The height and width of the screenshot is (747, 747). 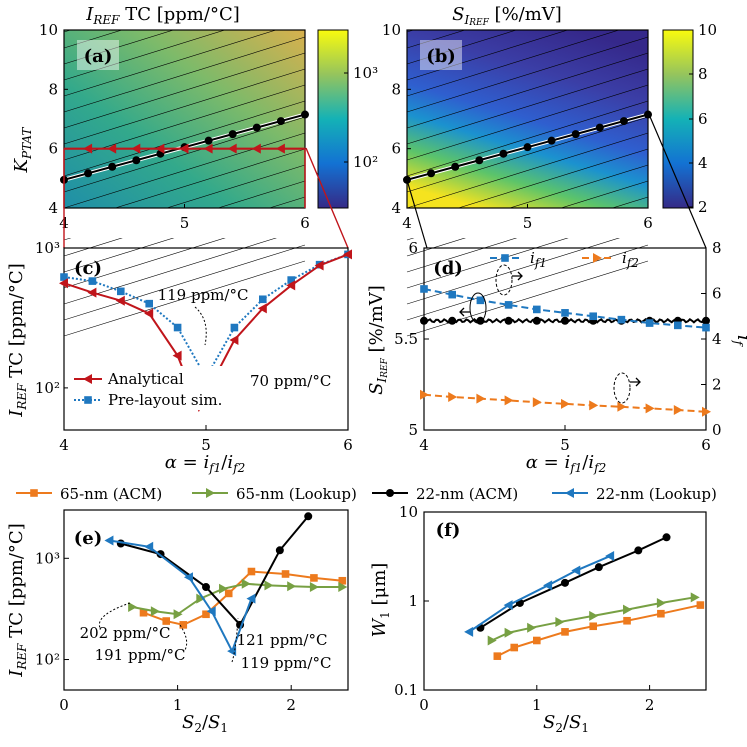 What do you see at coordinates (408, 512) in the screenshot?
I see `y-tick-label: 10` at bounding box center [408, 512].